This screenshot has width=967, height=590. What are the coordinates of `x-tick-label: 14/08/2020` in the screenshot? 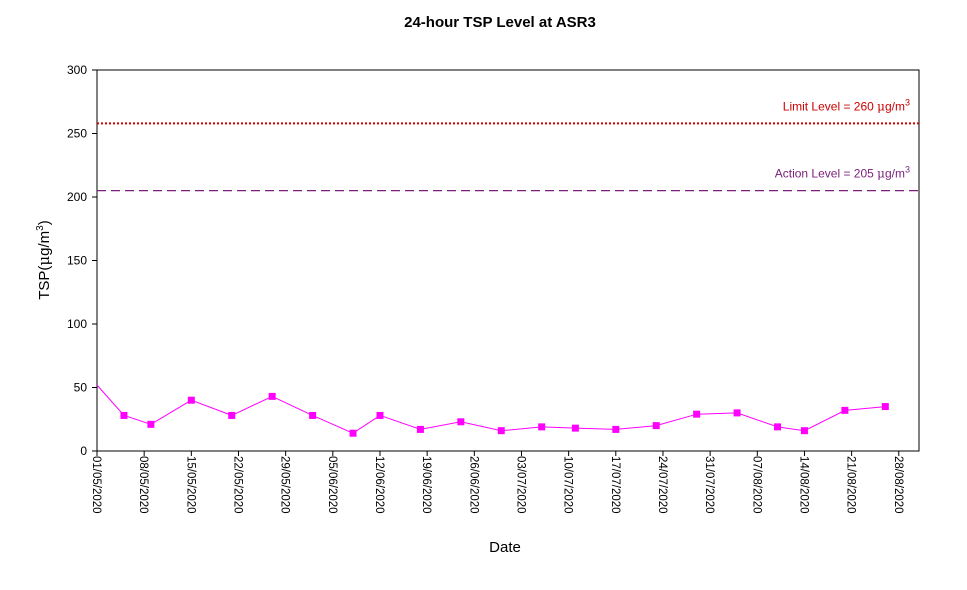 It's located at (803, 485).